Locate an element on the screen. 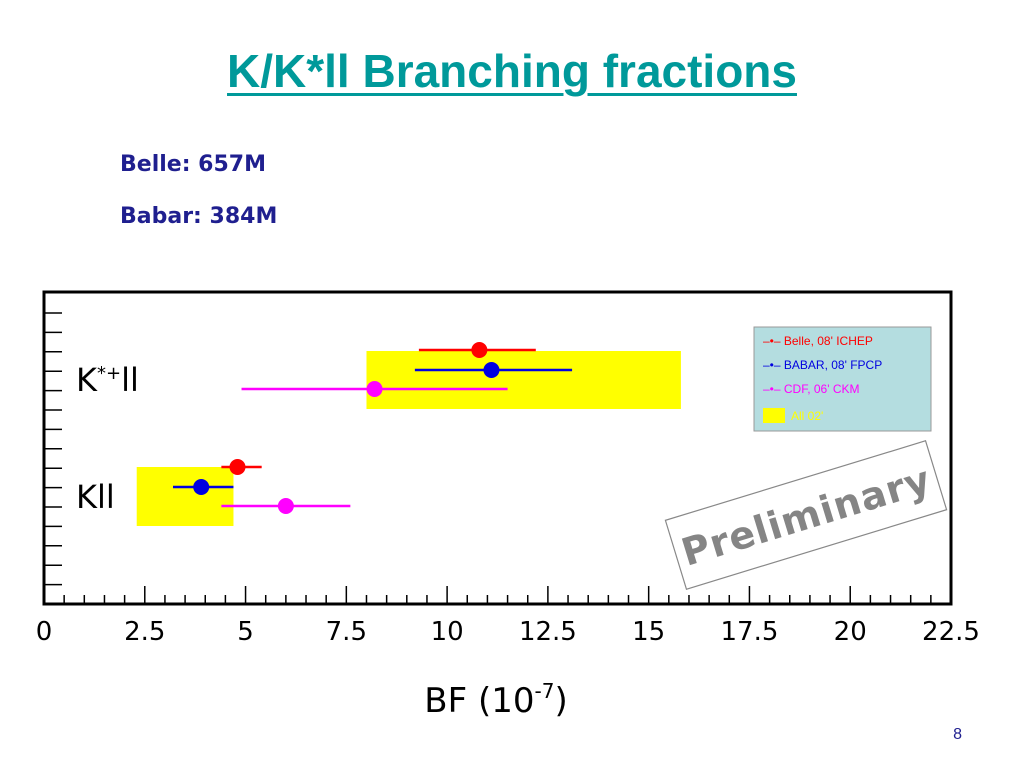  series-layer is located at coordinates (372, 428).